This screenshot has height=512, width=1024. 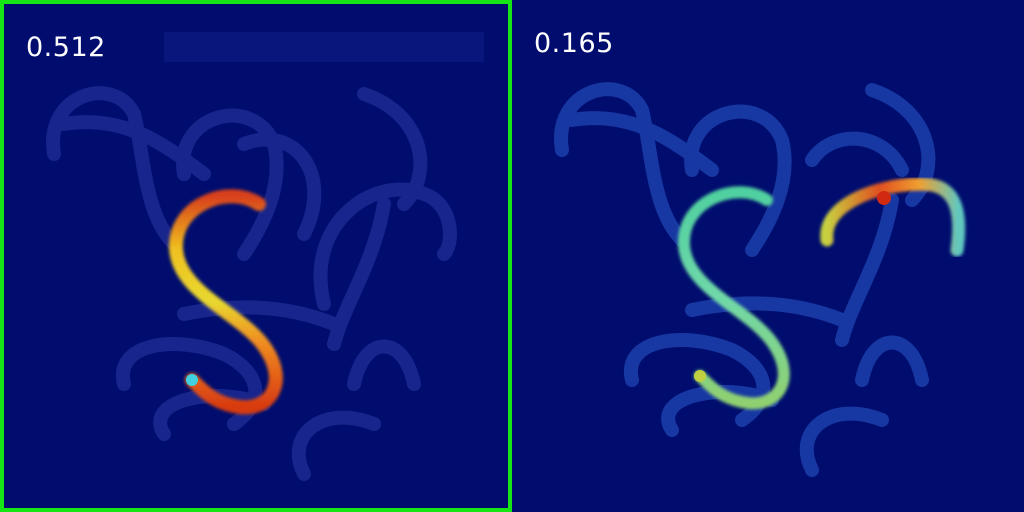 What do you see at coordinates (324, 47) in the screenshot?
I see `noise-band` at bounding box center [324, 47].